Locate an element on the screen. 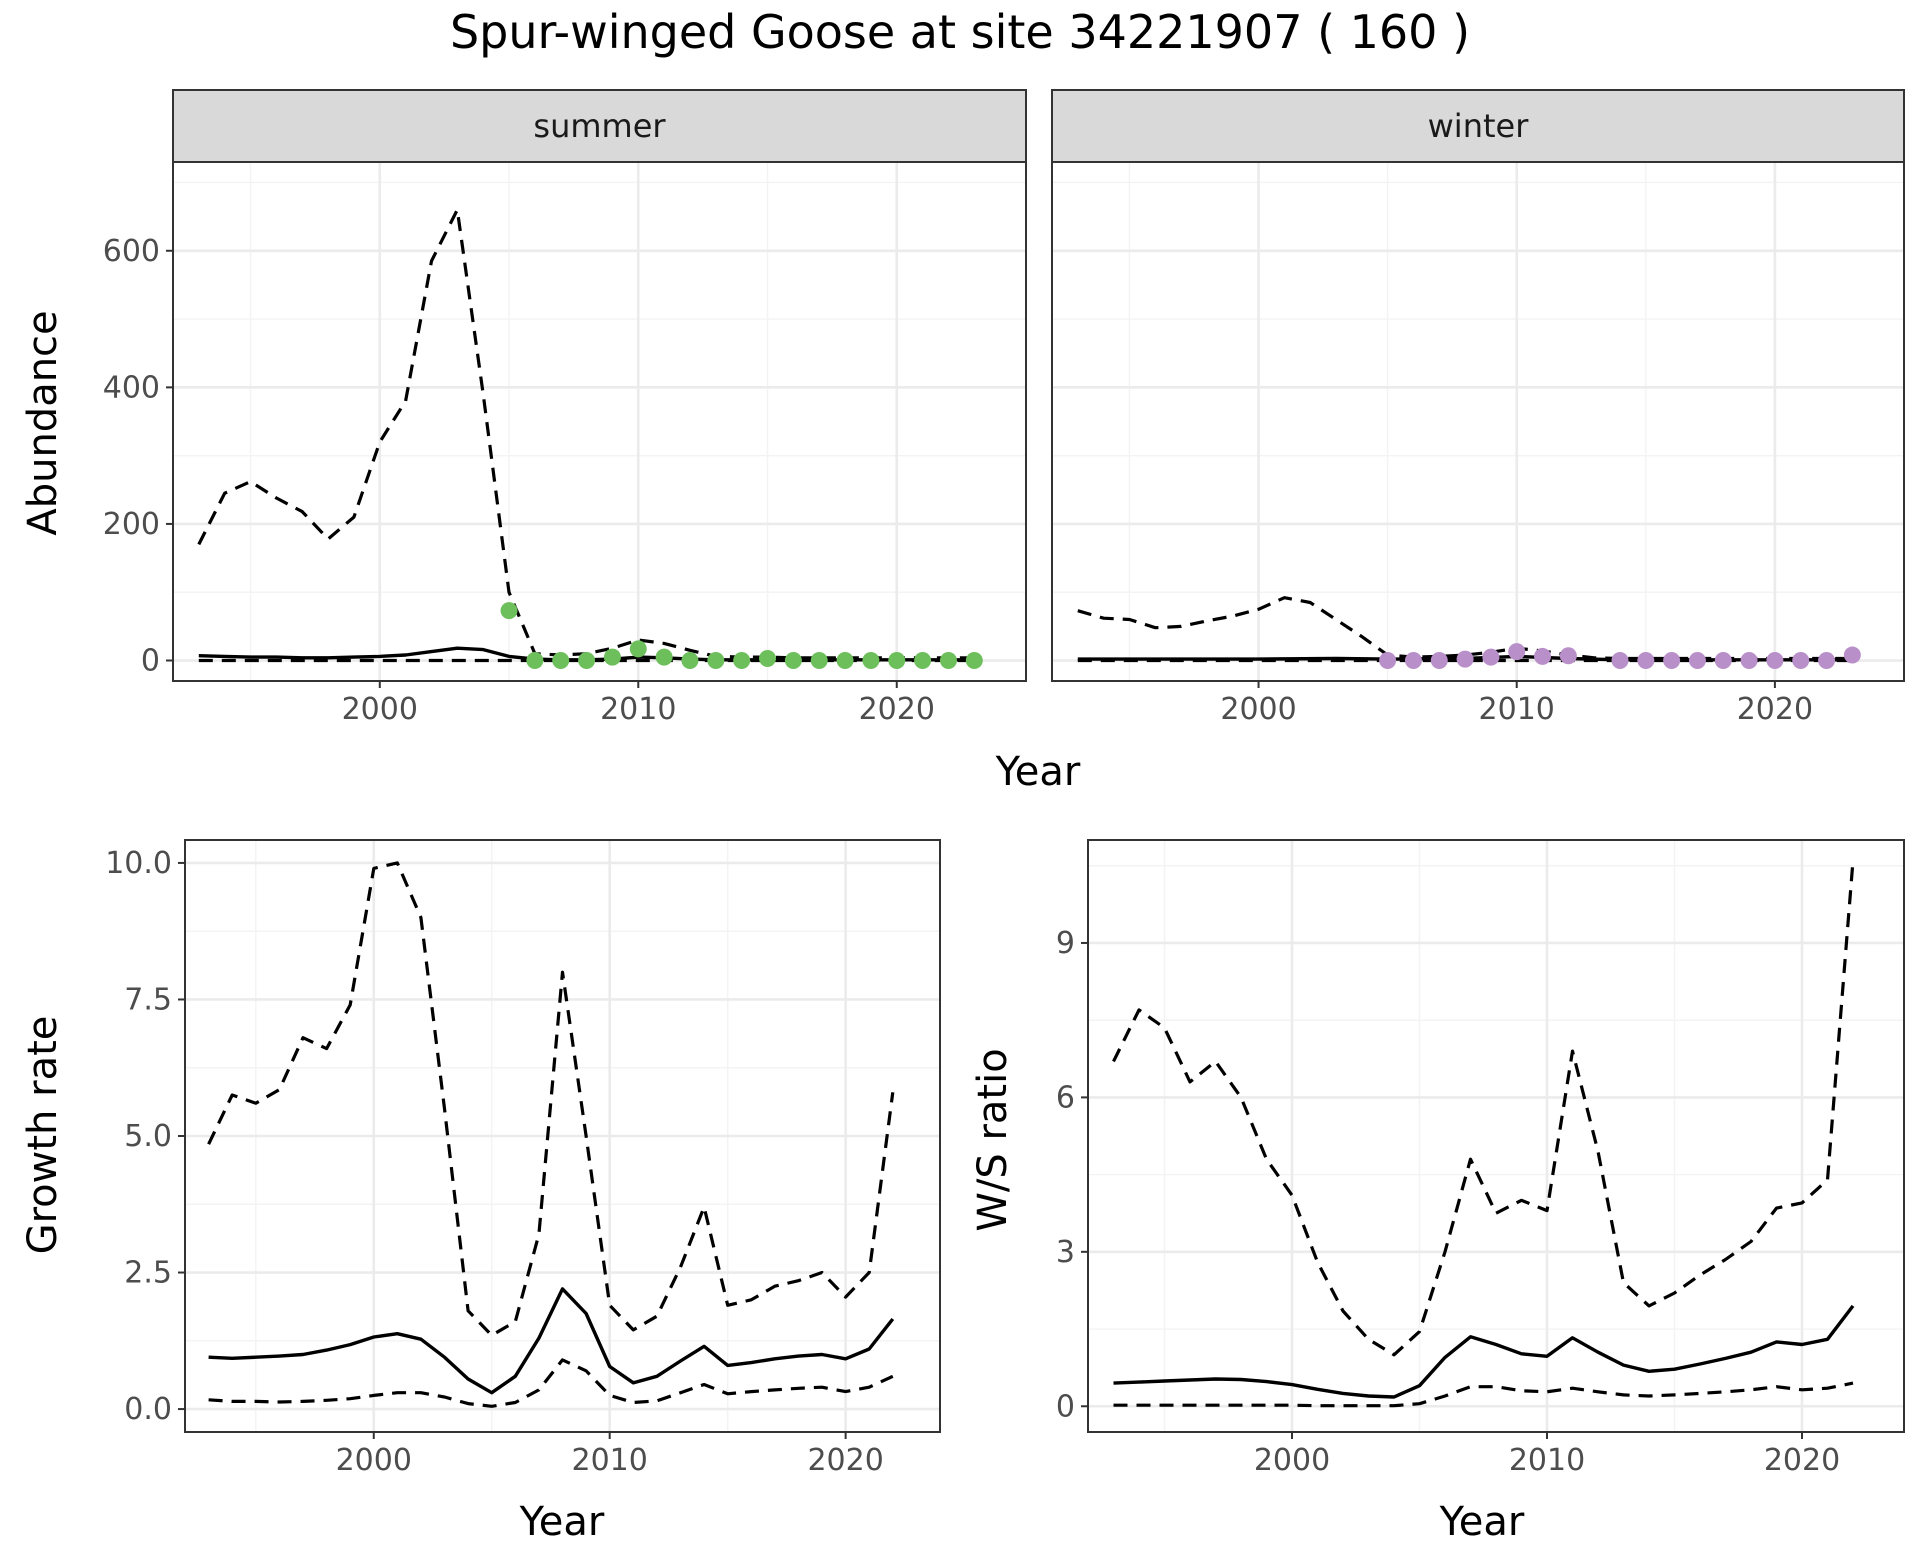  y-tick-label: 3 is located at coordinates (1065, 1252).